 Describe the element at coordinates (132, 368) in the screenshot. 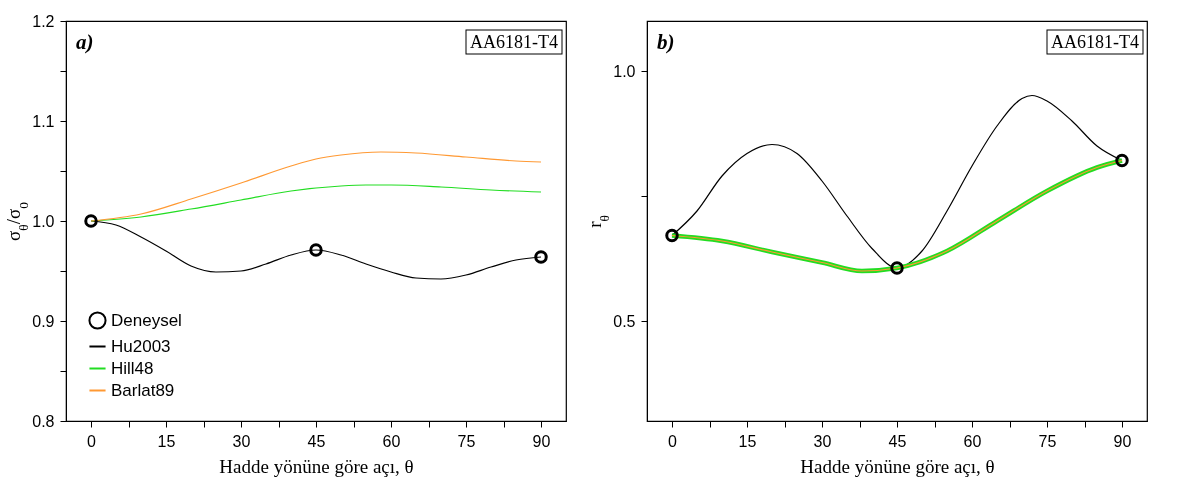

I see `legend-label: Hill48` at that location.